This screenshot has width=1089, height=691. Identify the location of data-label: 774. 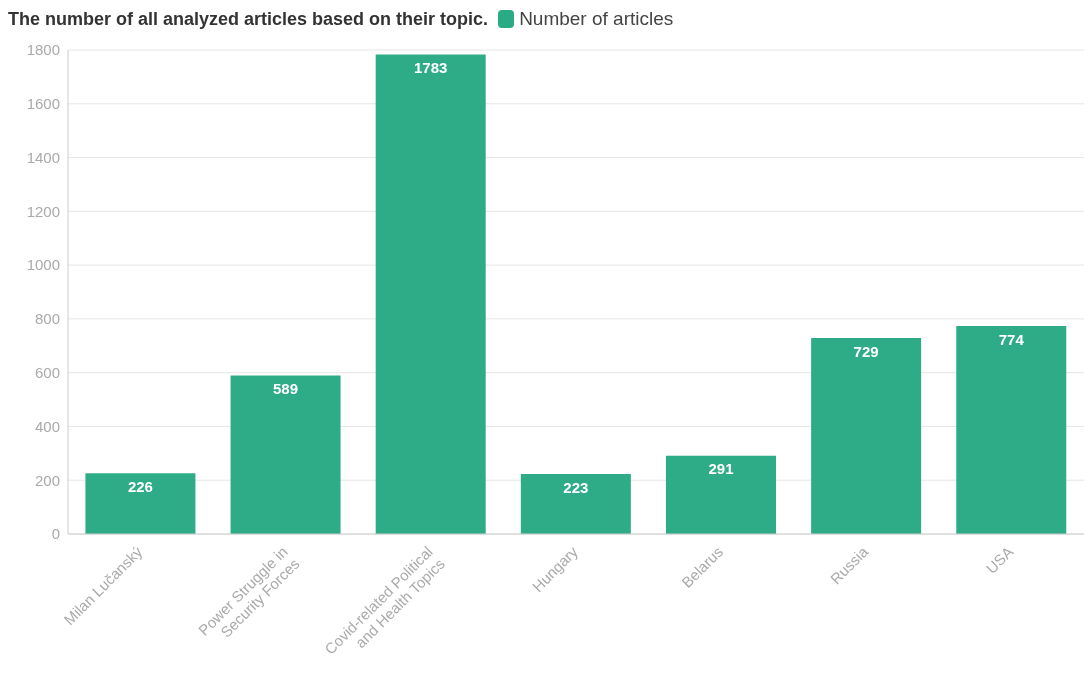
(1011, 339).